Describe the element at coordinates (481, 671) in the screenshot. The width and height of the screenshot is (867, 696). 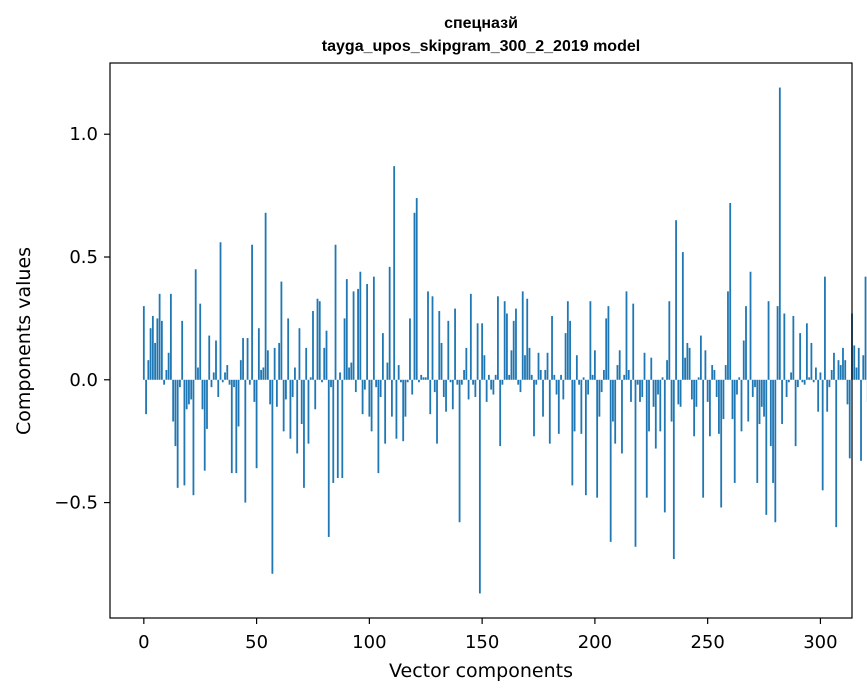
I see `x-axis-label: Vector components` at that location.